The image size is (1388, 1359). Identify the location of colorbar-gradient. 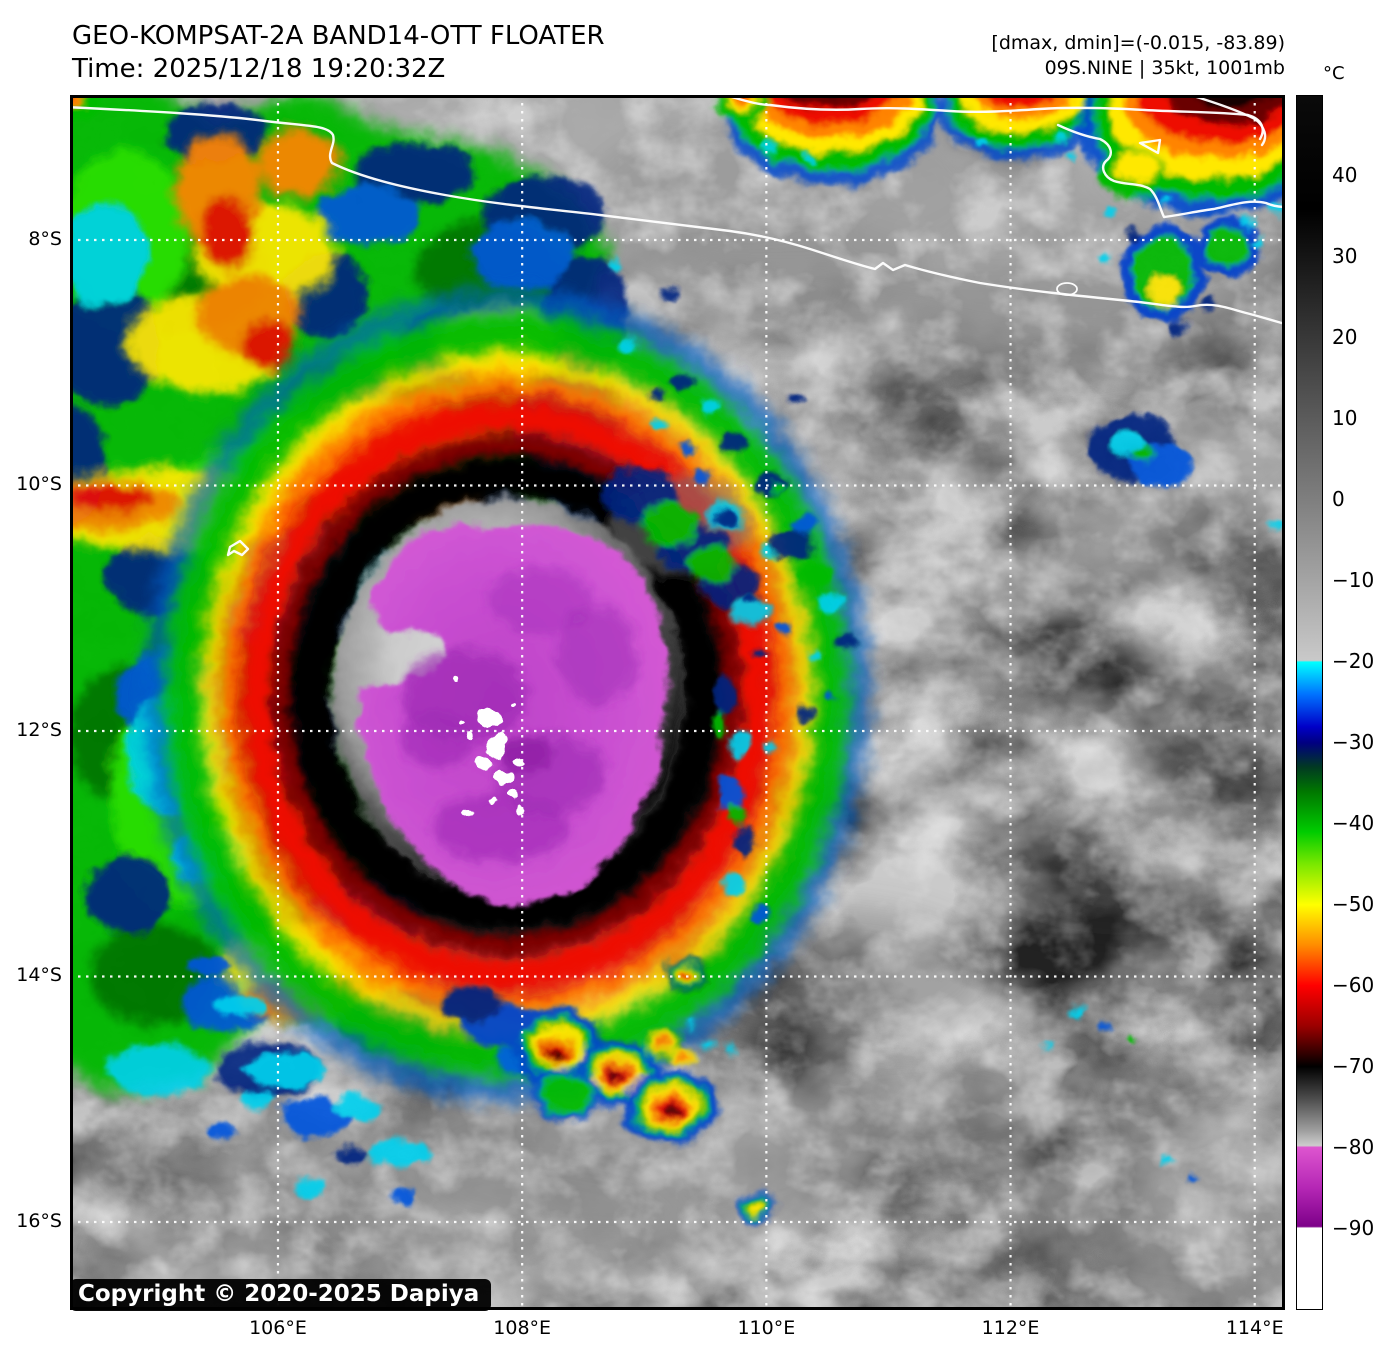
(1309, 702).